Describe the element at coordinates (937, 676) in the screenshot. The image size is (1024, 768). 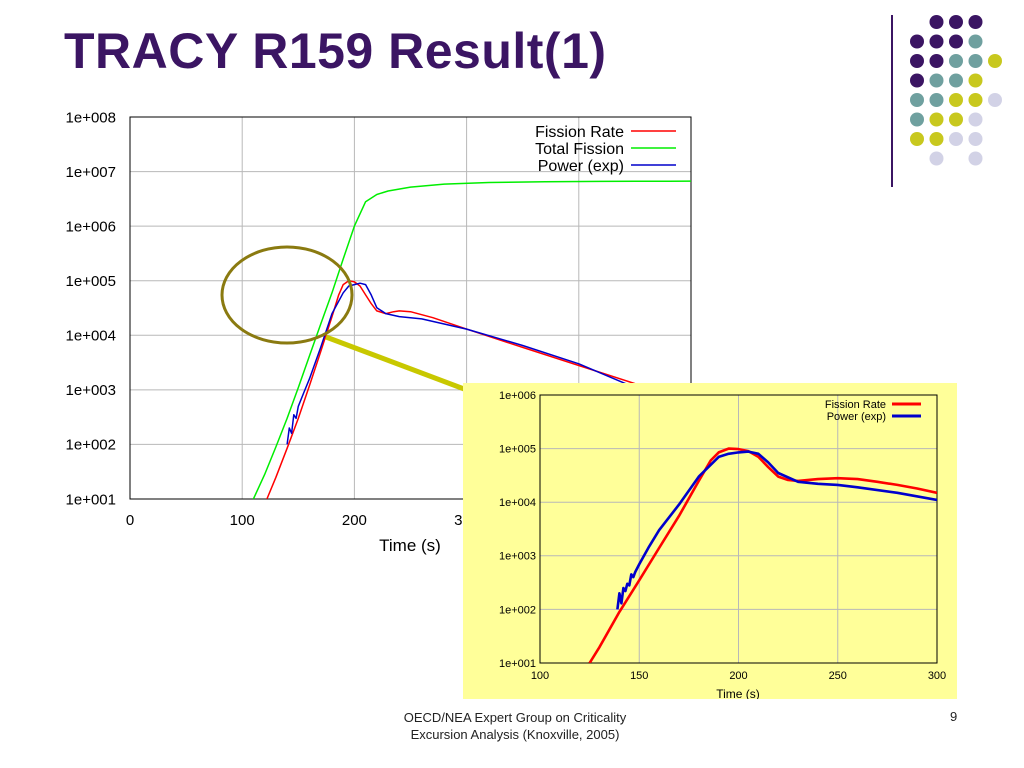
I see `inset-x-tick-label: 300` at that location.